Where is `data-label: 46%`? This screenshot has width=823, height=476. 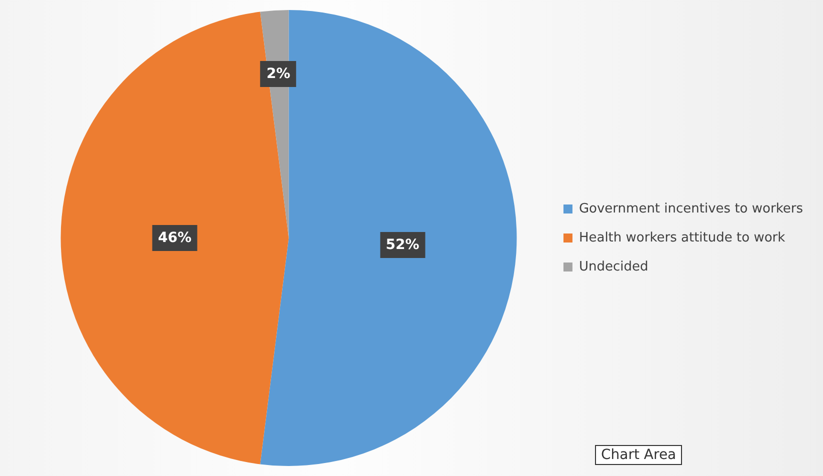
data-label: 46% is located at coordinates (175, 238).